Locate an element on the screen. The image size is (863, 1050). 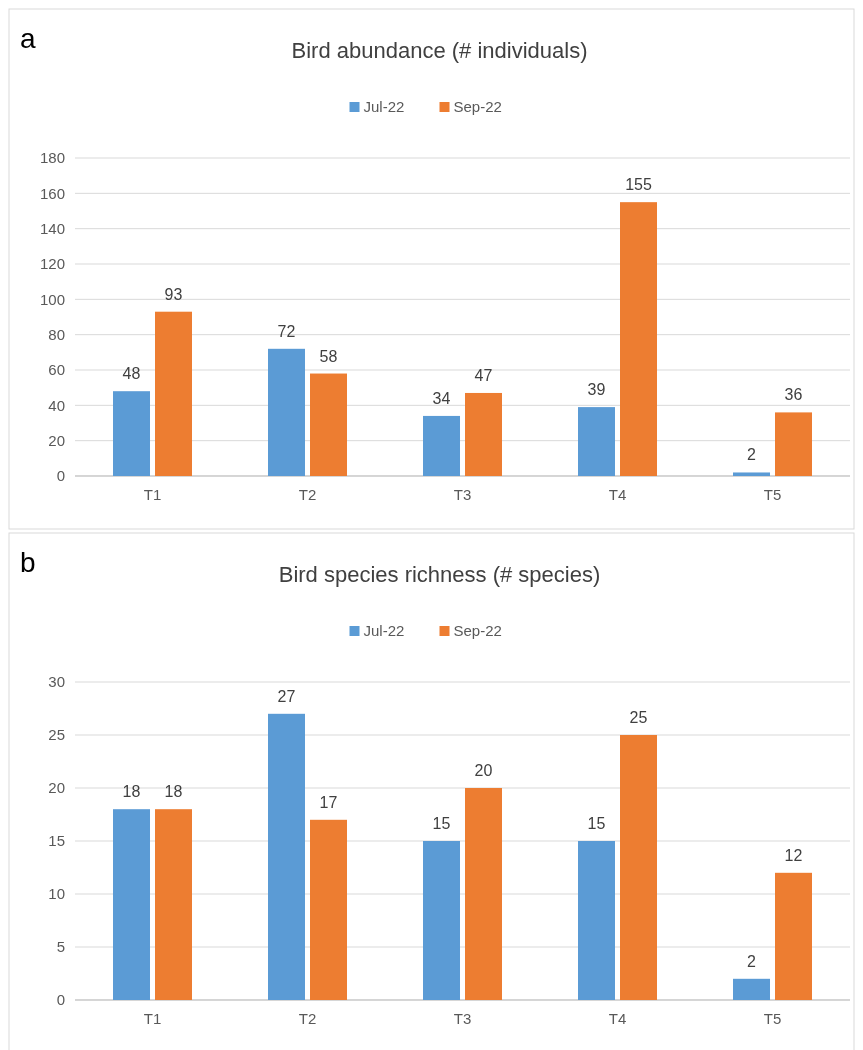
data-label: 27 is located at coordinates (286, 696).